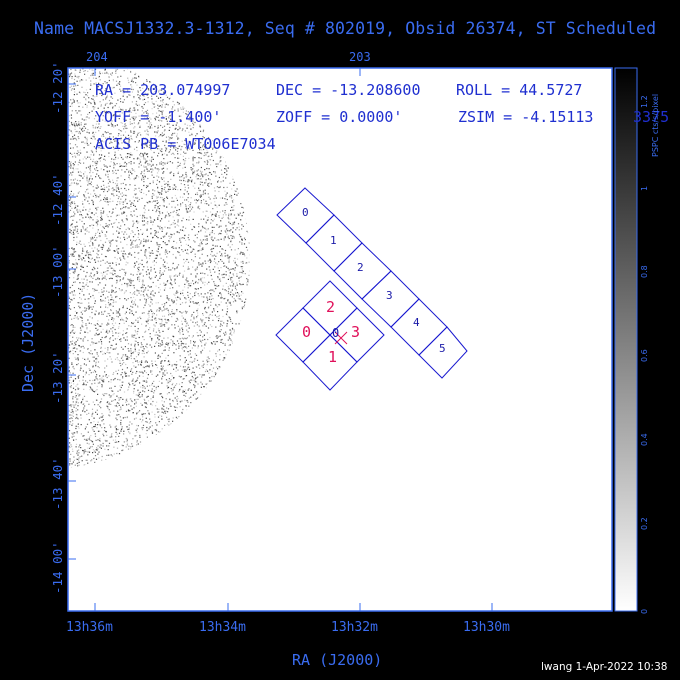 The width and height of the screenshot is (680, 680). What do you see at coordinates (644, 188) in the screenshot?
I see `colorbar-tick-1: 1` at bounding box center [644, 188].